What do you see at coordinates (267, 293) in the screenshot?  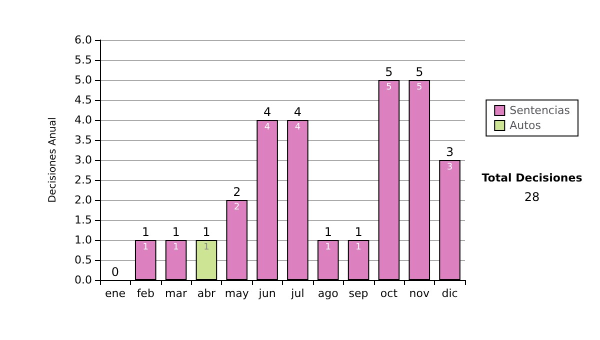 I see `x-tick-label: jun` at bounding box center [267, 293].